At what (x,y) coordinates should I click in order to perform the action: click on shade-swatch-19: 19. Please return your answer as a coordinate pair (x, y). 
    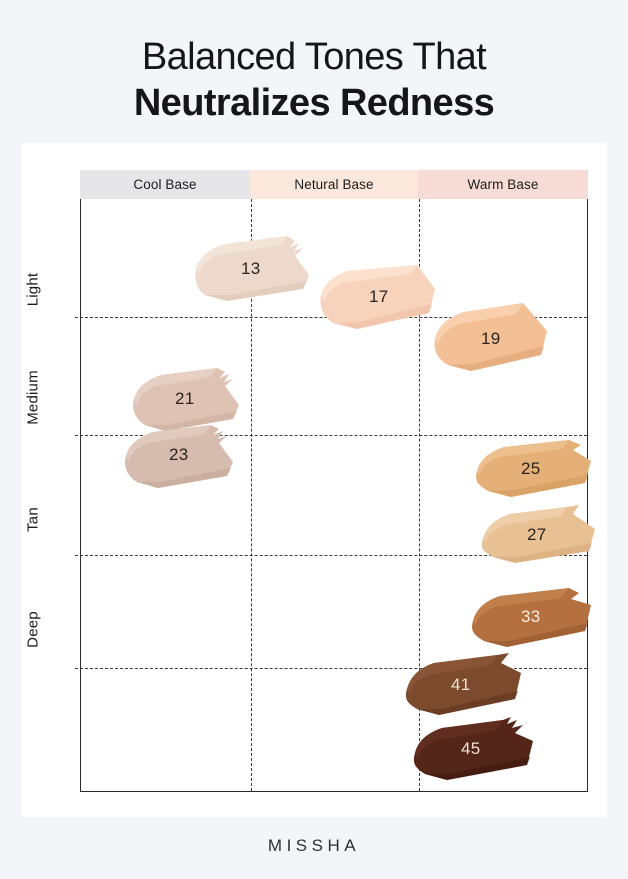
    Looking at the image, I should click on (491, 339).